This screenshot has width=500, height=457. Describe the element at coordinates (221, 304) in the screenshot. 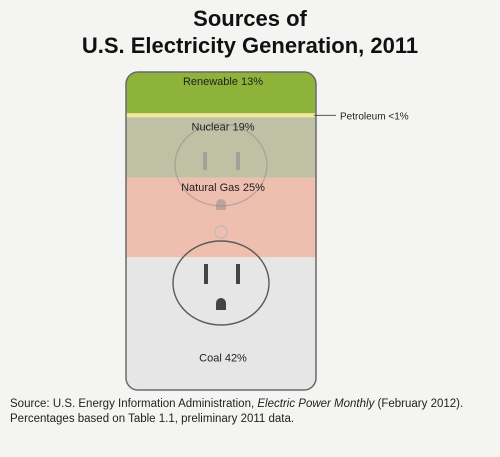

I see `lower-receptacle-ground` at that location.